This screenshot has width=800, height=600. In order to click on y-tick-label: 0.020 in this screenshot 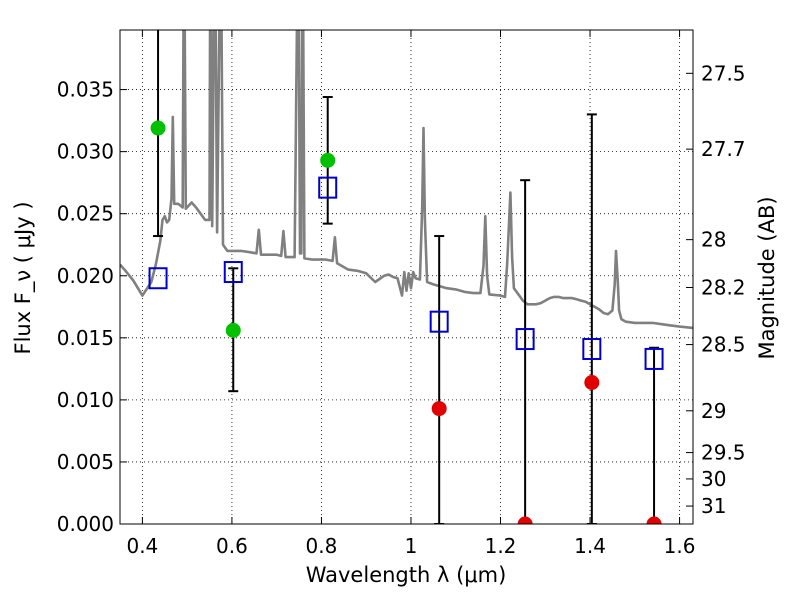, I will do `click(85, 276)`.